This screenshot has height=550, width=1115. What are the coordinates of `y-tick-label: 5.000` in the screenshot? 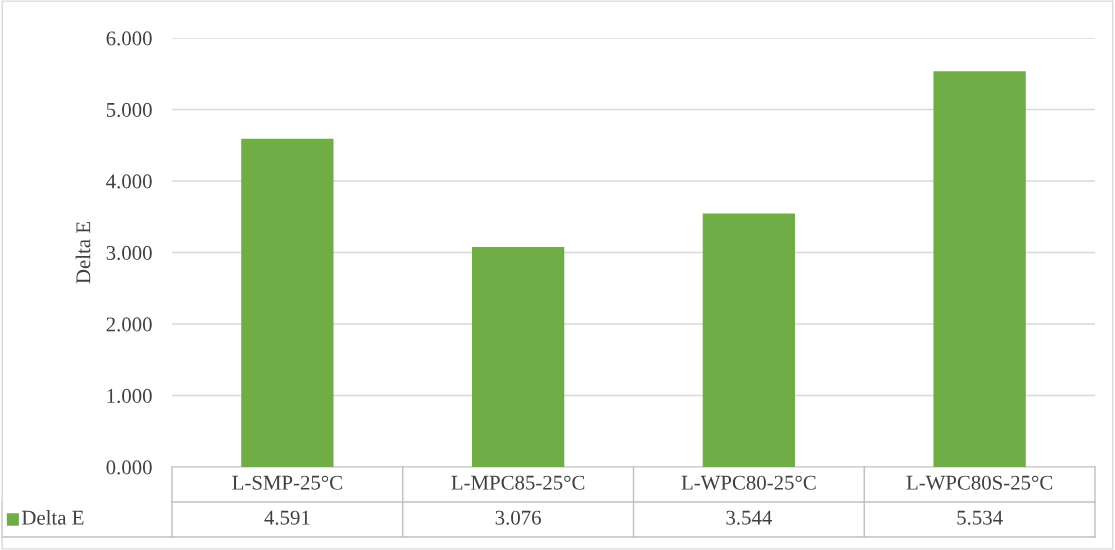 It's located at (129, 110).